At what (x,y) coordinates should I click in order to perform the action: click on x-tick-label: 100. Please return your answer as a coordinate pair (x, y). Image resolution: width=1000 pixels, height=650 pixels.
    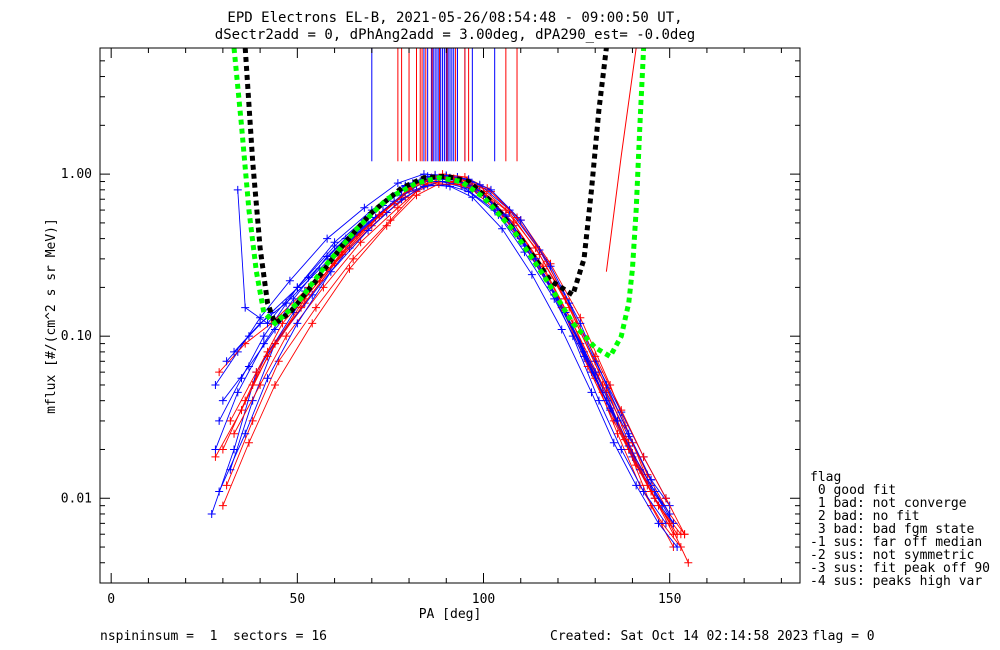
    Looking at the image, I should click on (483, 599).